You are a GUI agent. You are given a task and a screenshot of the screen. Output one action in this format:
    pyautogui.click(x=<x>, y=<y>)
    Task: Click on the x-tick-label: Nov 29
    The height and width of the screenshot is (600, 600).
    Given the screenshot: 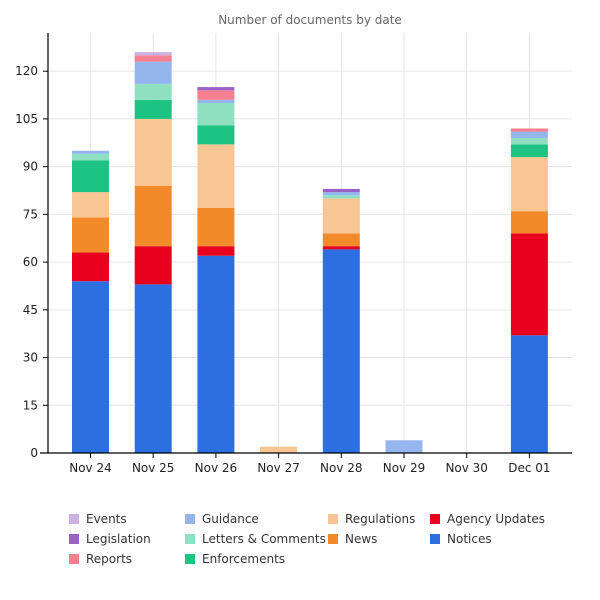 What is the action you would take?
    pyautogui.click(x=404, y=468)
    